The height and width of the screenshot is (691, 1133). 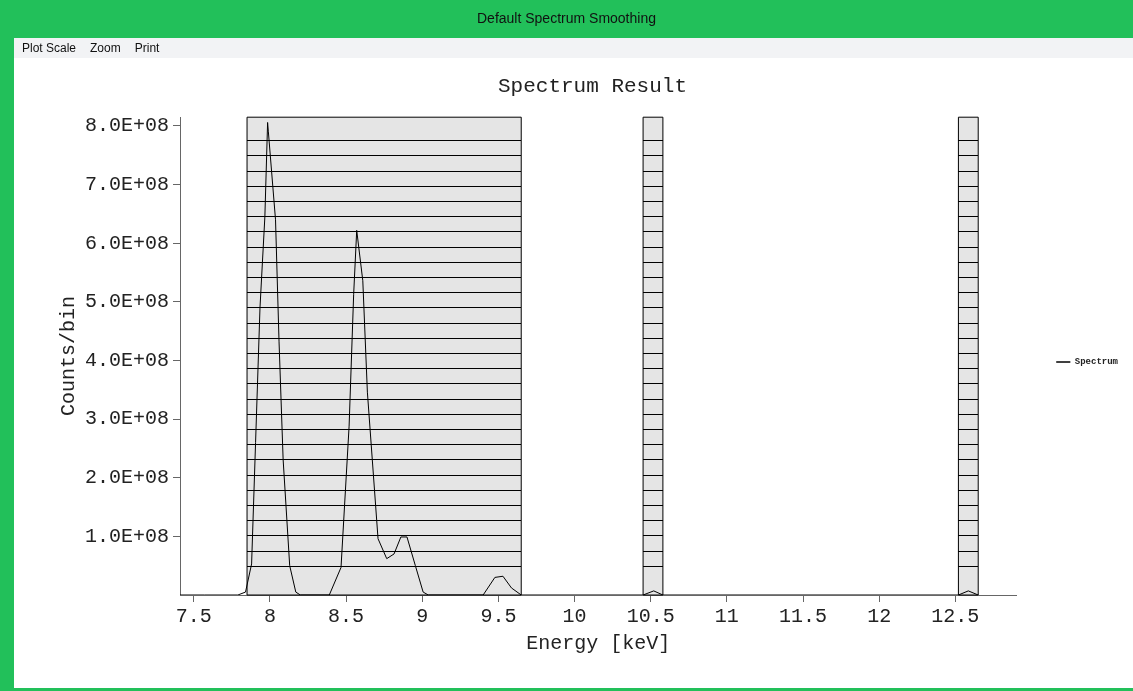 What do you see at coordinates (346, 617) in the screenshot?
I see `x-tick-label: 8.5` at bounding box center [346, 617].